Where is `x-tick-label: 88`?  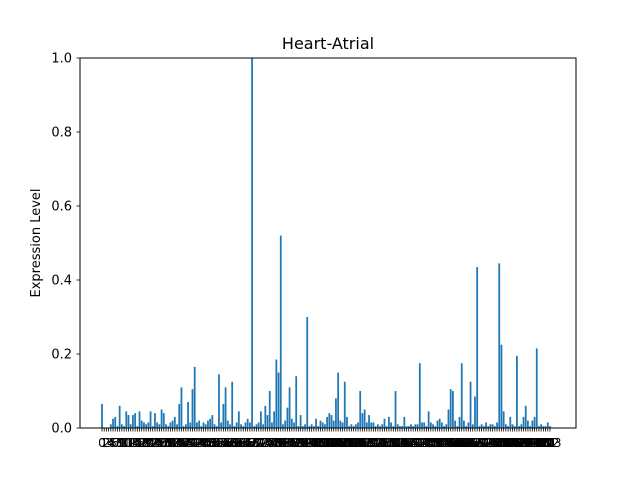 x-tick-label: 88 is located at coordinates (296, 443).